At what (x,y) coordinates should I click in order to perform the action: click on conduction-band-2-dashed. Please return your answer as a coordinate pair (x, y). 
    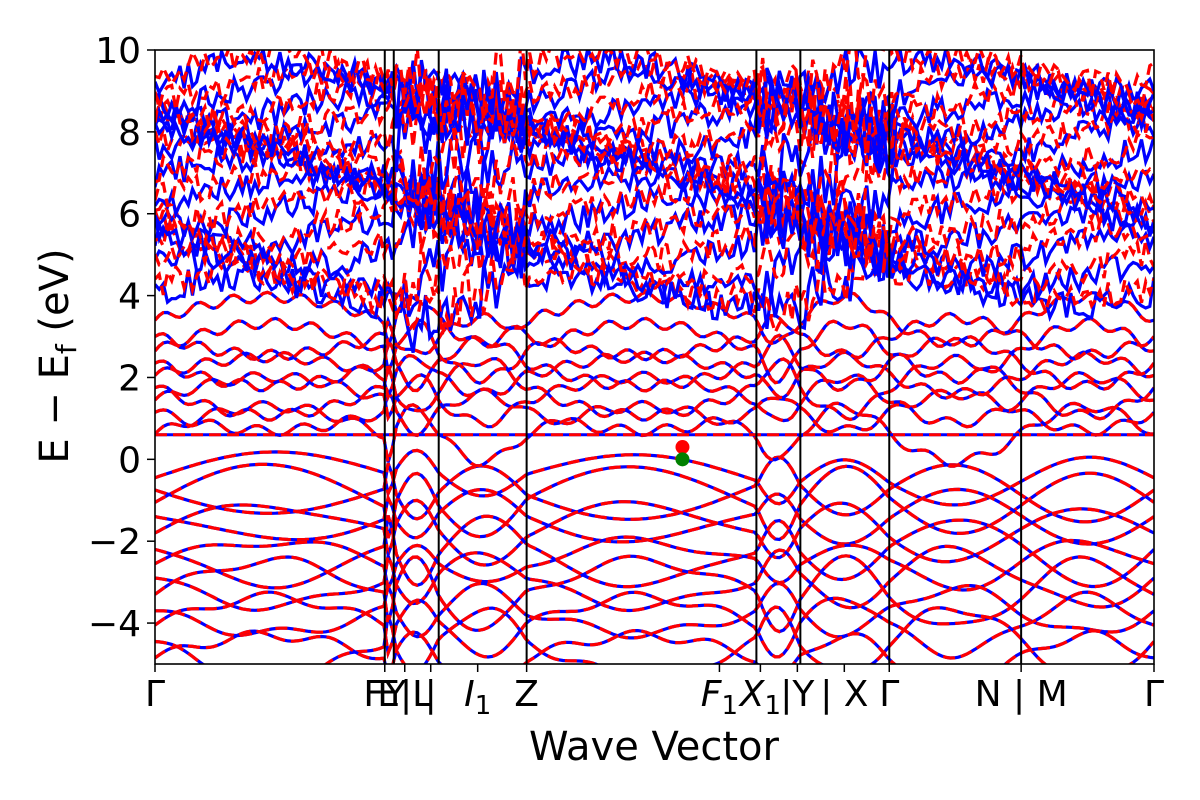
    Looking at the image, I should click on (654, 399).